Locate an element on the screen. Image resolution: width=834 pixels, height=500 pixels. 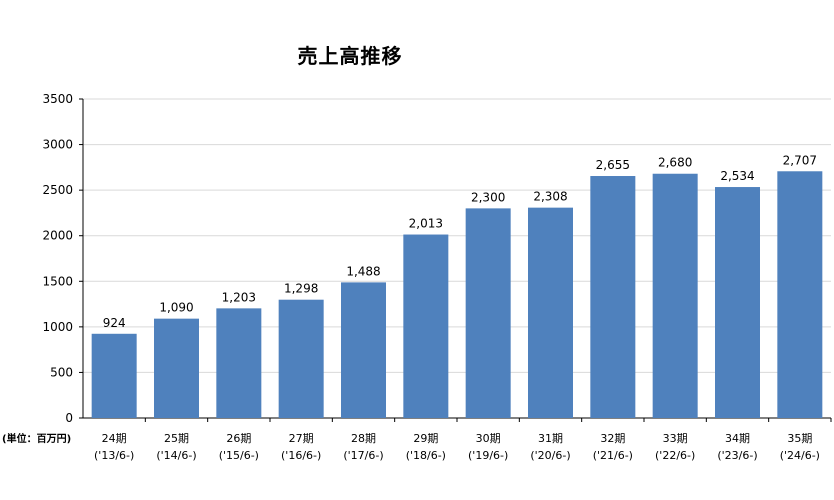
data-label: 1,488 is located at coordinates (363, 271).